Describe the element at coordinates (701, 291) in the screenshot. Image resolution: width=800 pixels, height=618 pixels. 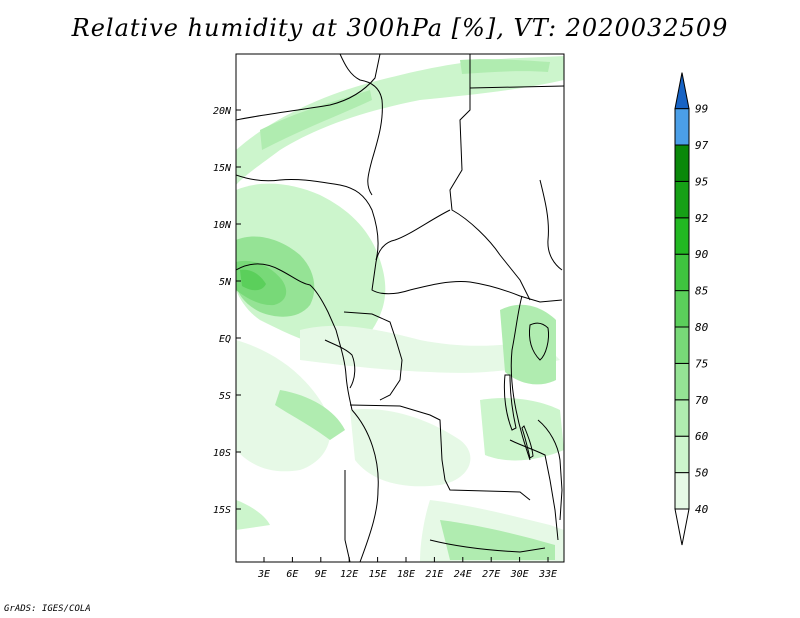
I see `colorbar-label: 85` at that location.